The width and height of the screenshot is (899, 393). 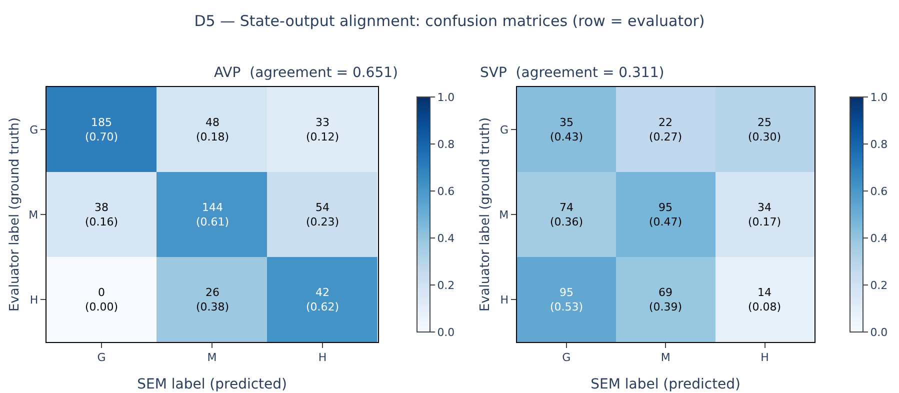 What do you see at coordinates (765, 300) in the screenshot?
I see `data-label: 14 (0.08)` at bounding box center [765, 300].